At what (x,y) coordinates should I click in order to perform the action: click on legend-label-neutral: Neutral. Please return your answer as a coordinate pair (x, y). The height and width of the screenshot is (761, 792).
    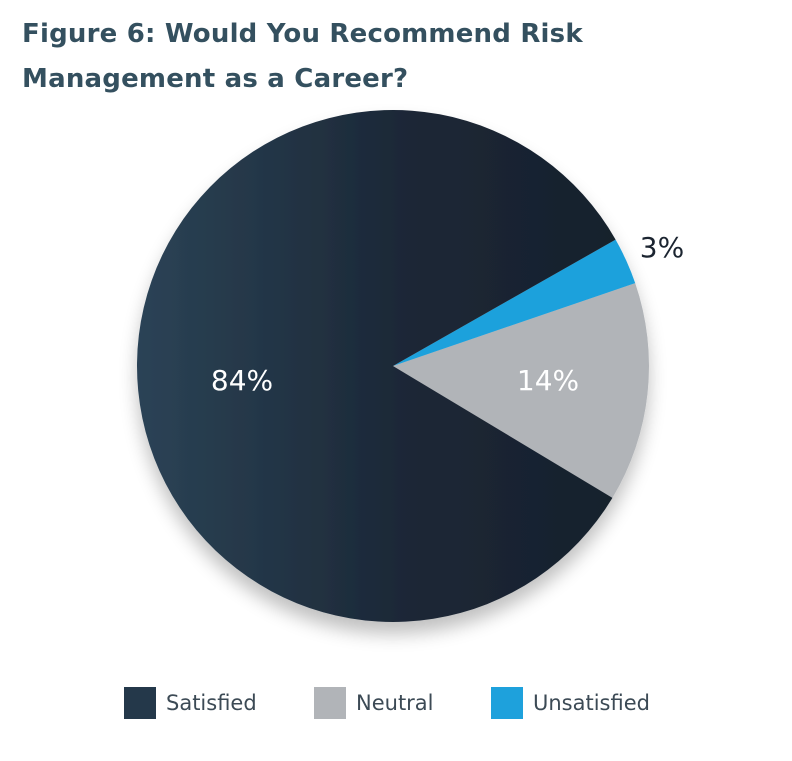
    Looking at the image, I should click on (395, 703).